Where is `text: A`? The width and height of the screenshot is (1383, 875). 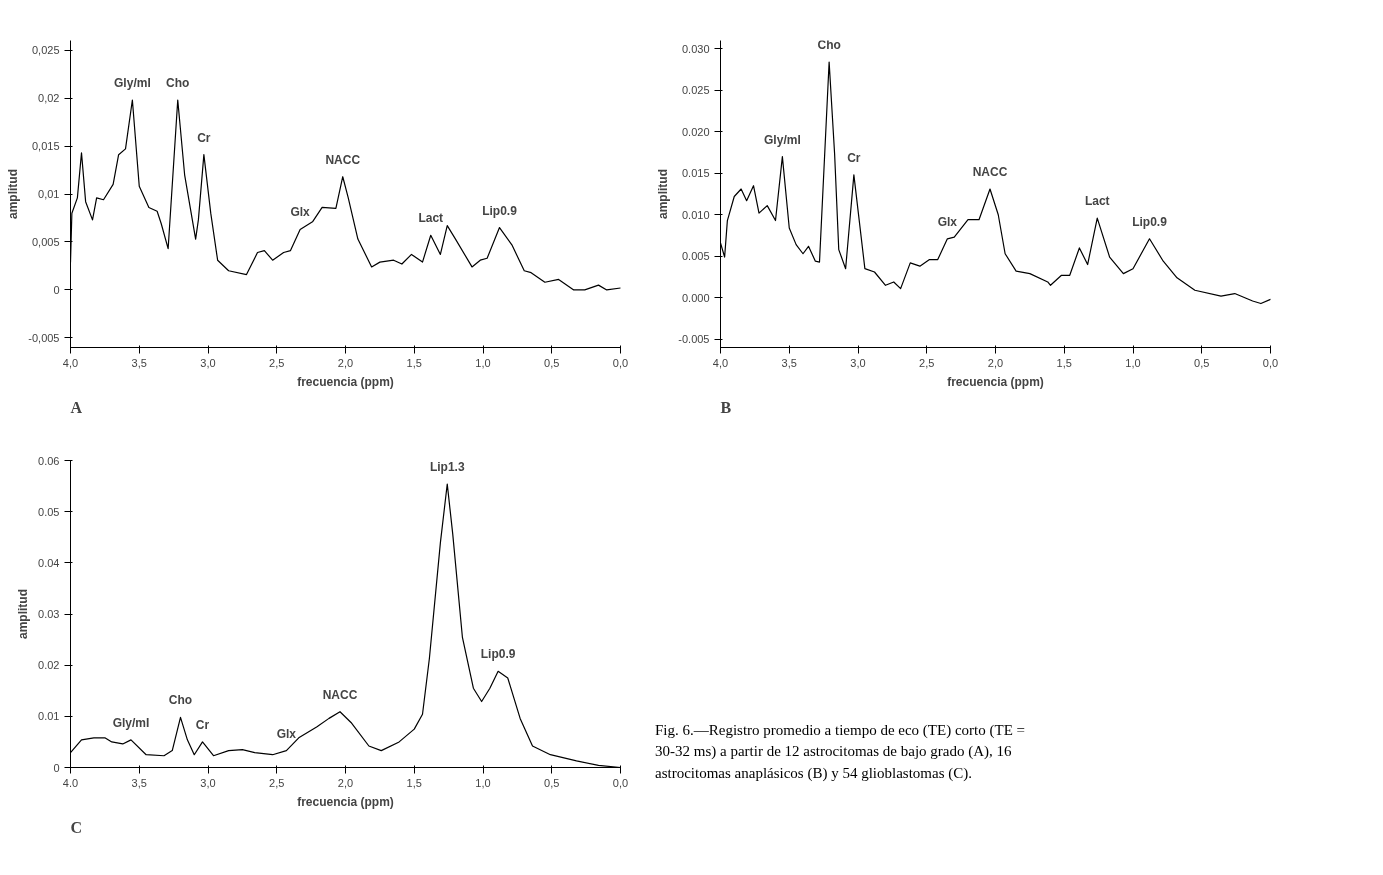
text: A is located at coordinates (76, 407).